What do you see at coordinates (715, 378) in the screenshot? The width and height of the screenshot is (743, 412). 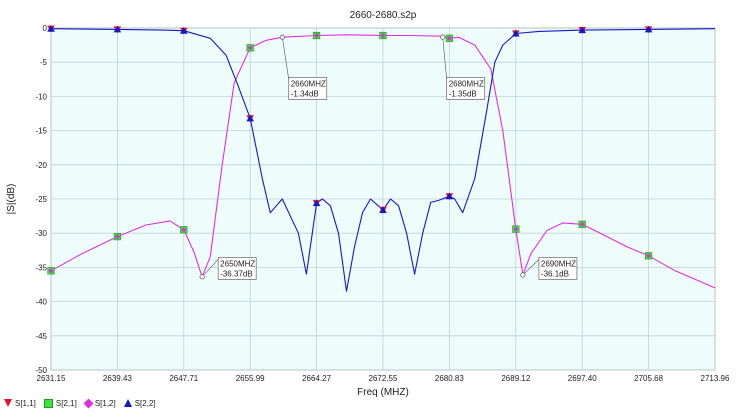 I see `x-tick-label: 2713.96` at bounding box center [715, 378].